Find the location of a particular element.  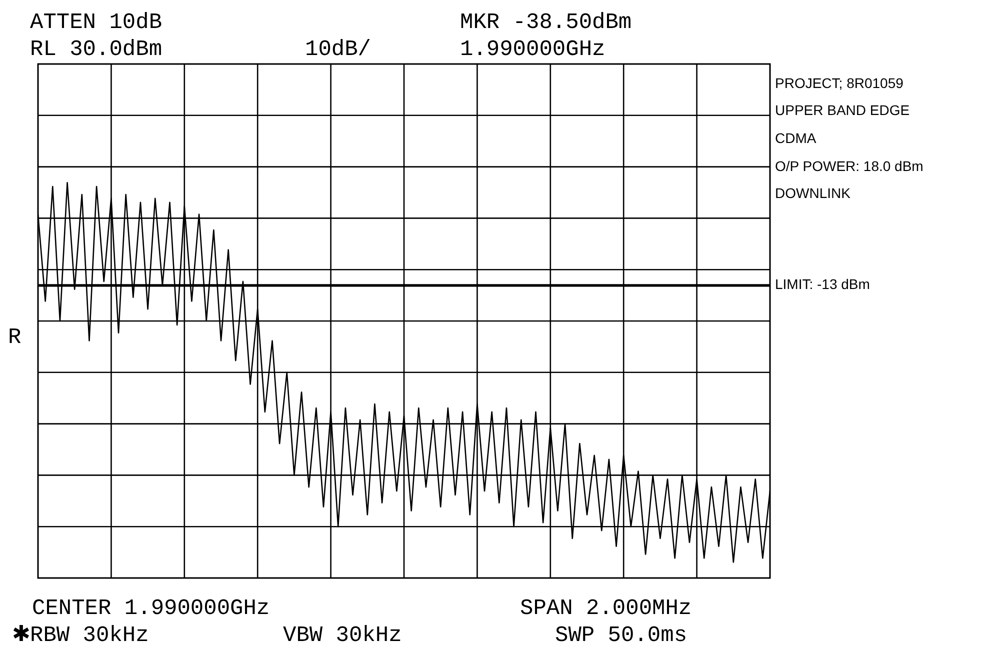

text: DOWNLINK is located at coordinates (813, 193).